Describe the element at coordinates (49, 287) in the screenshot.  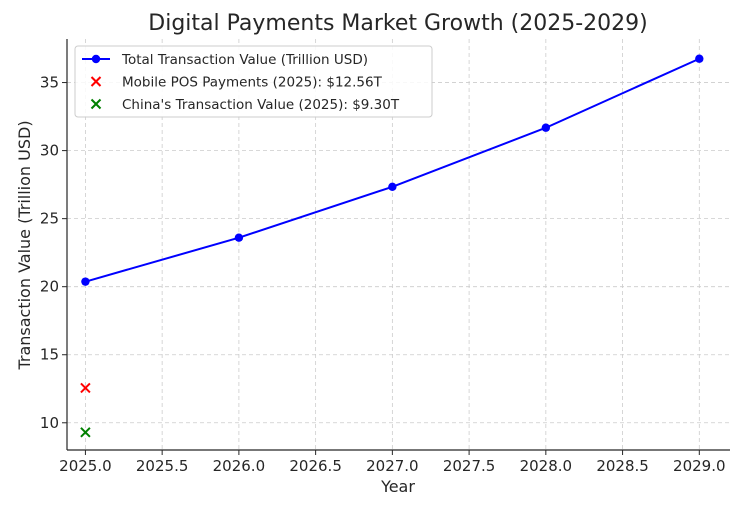
I see `y-tick-label: 20` at that location.